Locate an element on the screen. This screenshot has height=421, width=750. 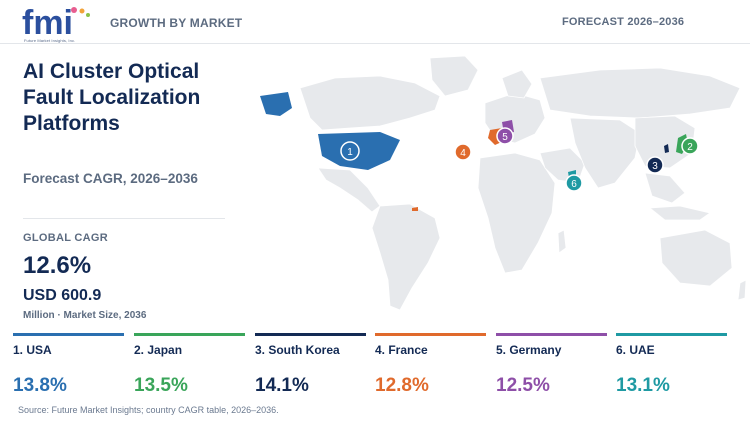
map-region-south-korea is located at coordinates (666, 148).